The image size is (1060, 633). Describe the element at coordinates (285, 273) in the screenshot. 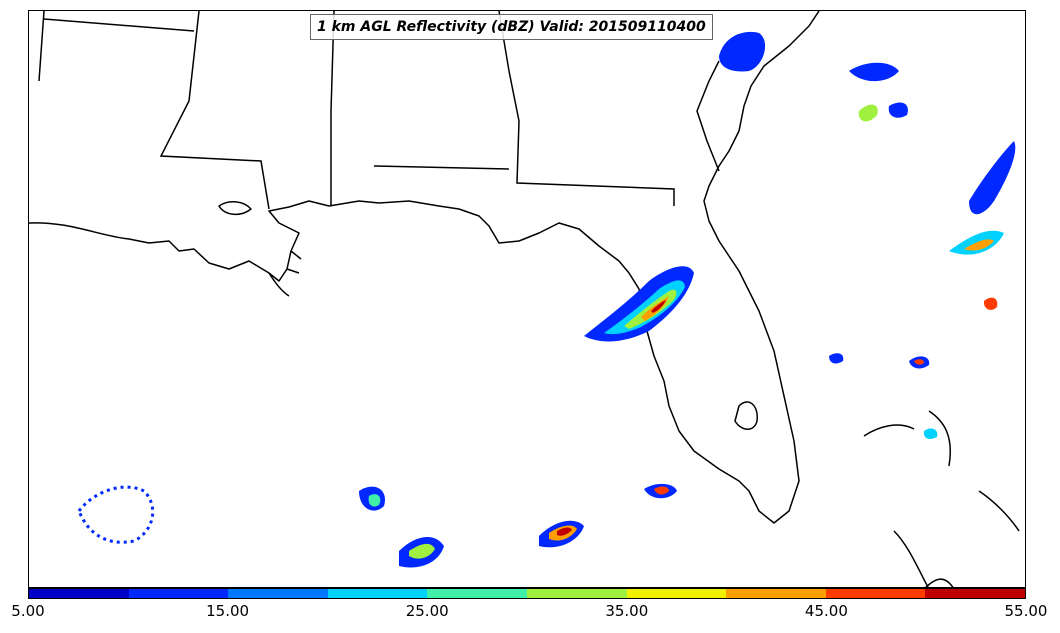

I see `mississippi-delta` at that location.